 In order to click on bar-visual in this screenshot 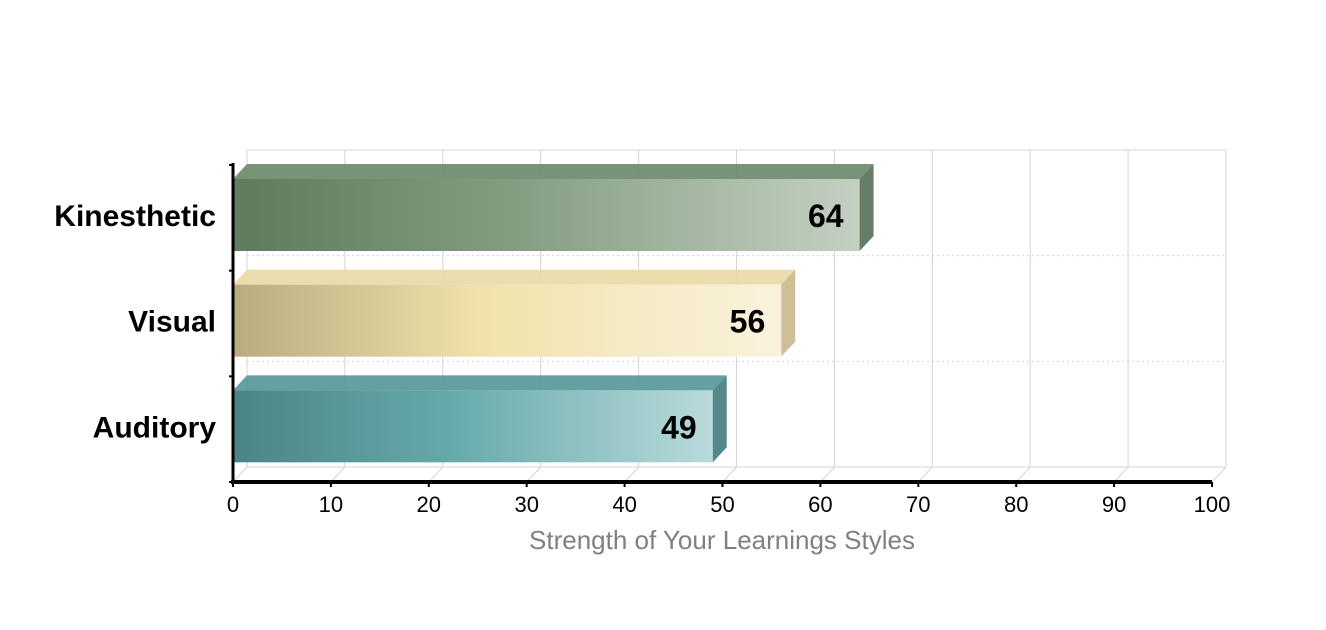, I will do `click(514, 313)`.